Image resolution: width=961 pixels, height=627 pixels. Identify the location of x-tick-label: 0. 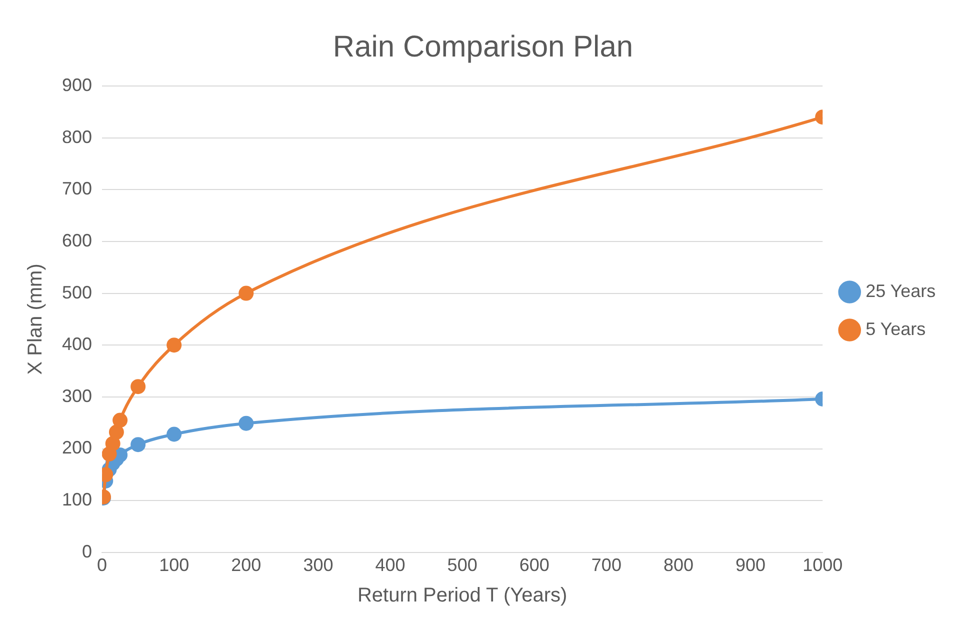
(102, 565).